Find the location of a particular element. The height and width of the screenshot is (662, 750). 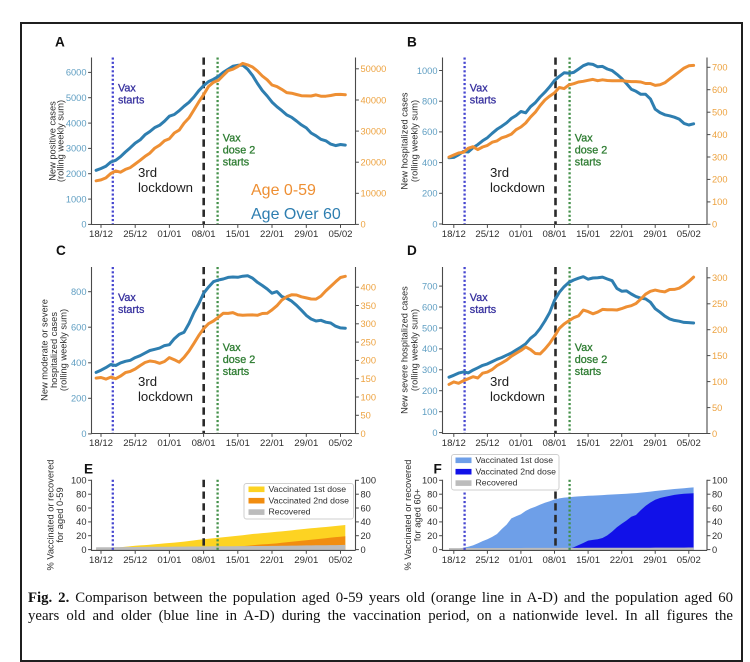

svg-text: for aged 0-59 is located at coordinates (60, 514).